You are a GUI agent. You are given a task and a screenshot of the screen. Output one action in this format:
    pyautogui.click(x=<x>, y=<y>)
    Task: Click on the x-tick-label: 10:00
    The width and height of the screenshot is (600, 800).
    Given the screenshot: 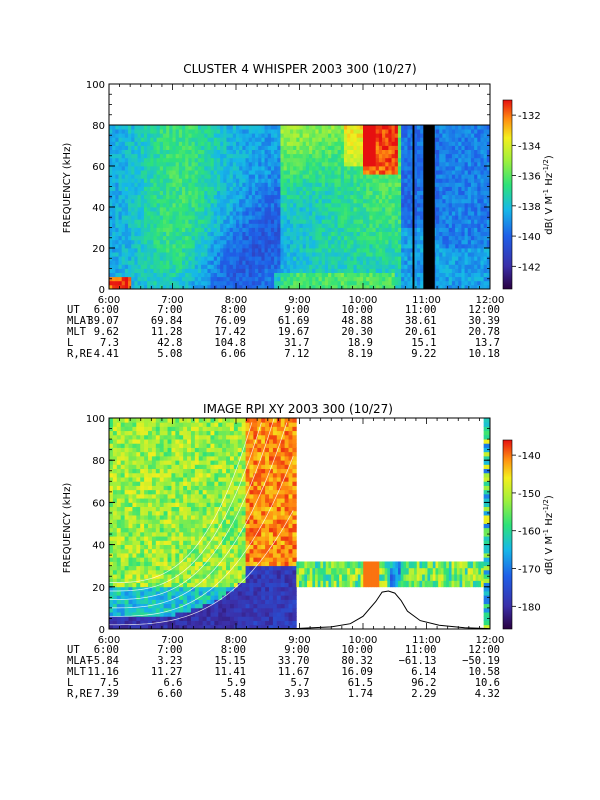 What is the action you would take?
    pyautogui.click(x=363, y=640)
    